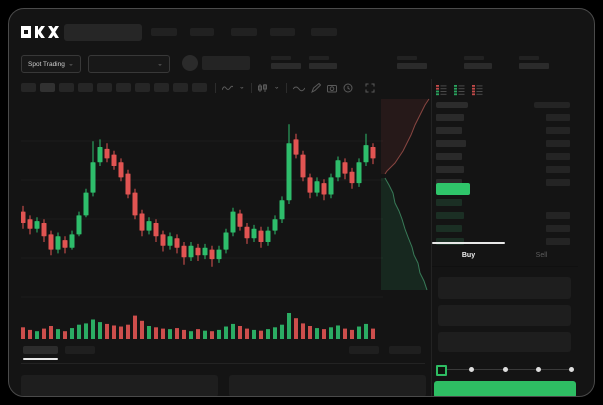  I want to click on tab-sell: Sell, so click(541, 255).